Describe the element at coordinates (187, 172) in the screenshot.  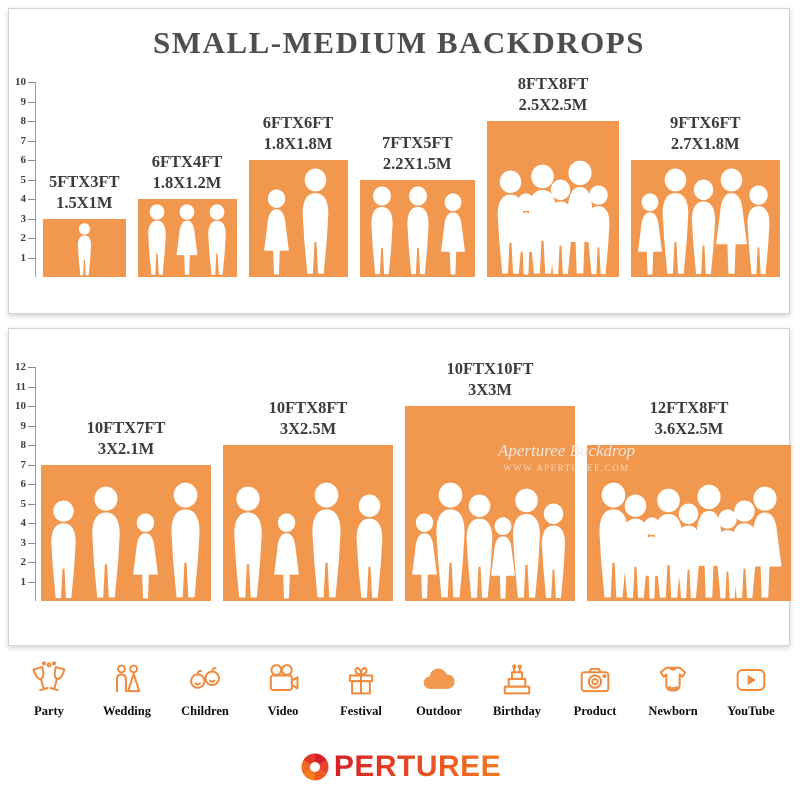
I see `backdrop-size-label: 6FTX4FT 1.8X1.2M` at that location.